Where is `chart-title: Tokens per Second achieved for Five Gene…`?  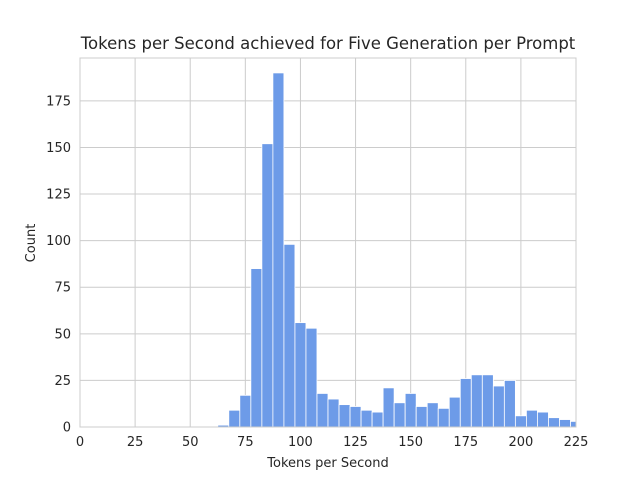 chart-title: Tokens per Second achieved for Five Gene… is located at coordinates (328, 43).